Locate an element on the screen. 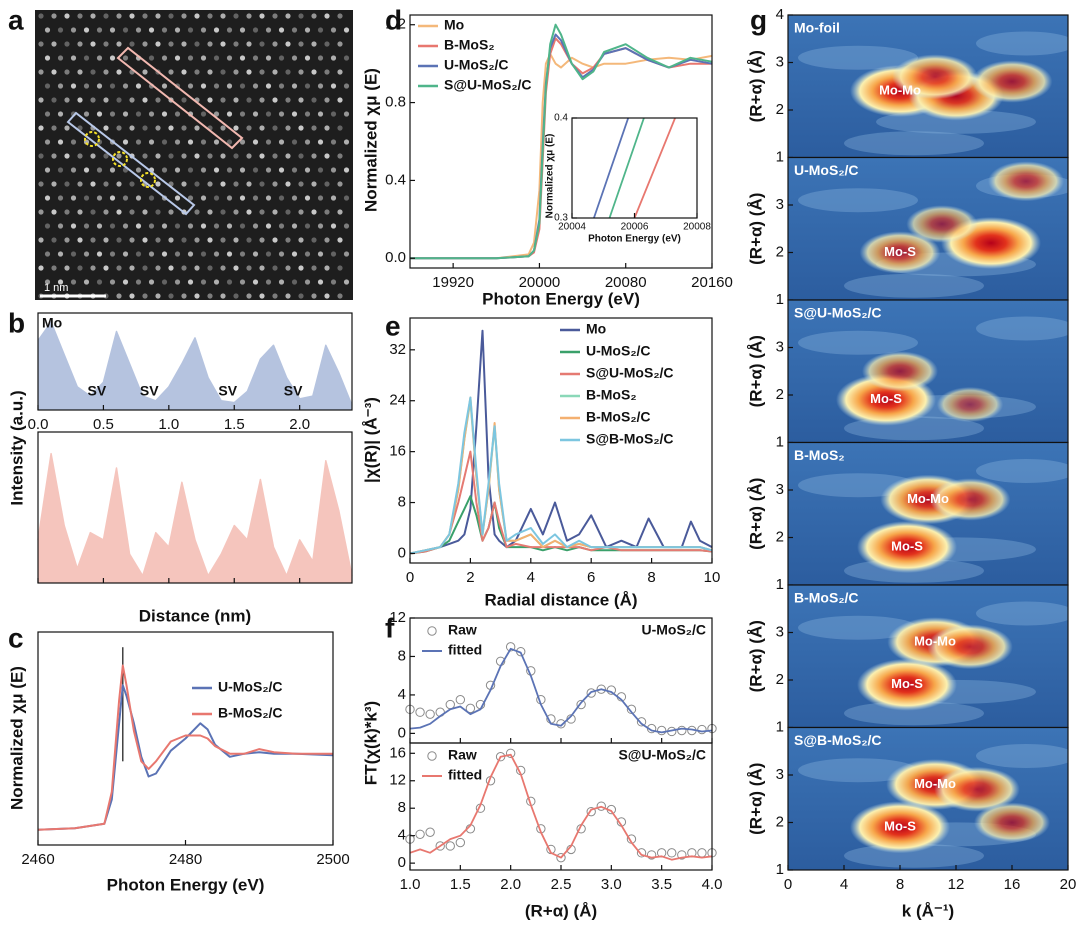  x-tick-label: 4 is located at coordinates (844, 884).